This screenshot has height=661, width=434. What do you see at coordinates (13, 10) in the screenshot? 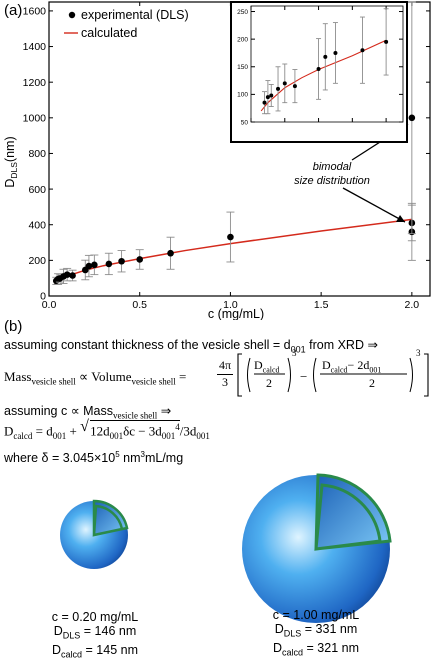
I see `panel-a-label: (a)` at bounding box center [13, 10].